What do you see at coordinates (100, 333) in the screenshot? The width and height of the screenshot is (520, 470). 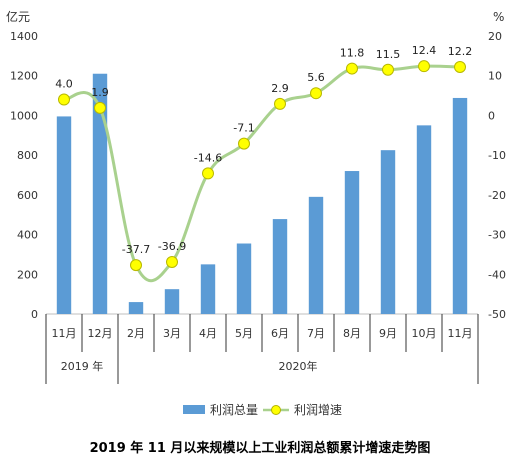 I see `category-label: 12月` at bounding box center [100, 333].